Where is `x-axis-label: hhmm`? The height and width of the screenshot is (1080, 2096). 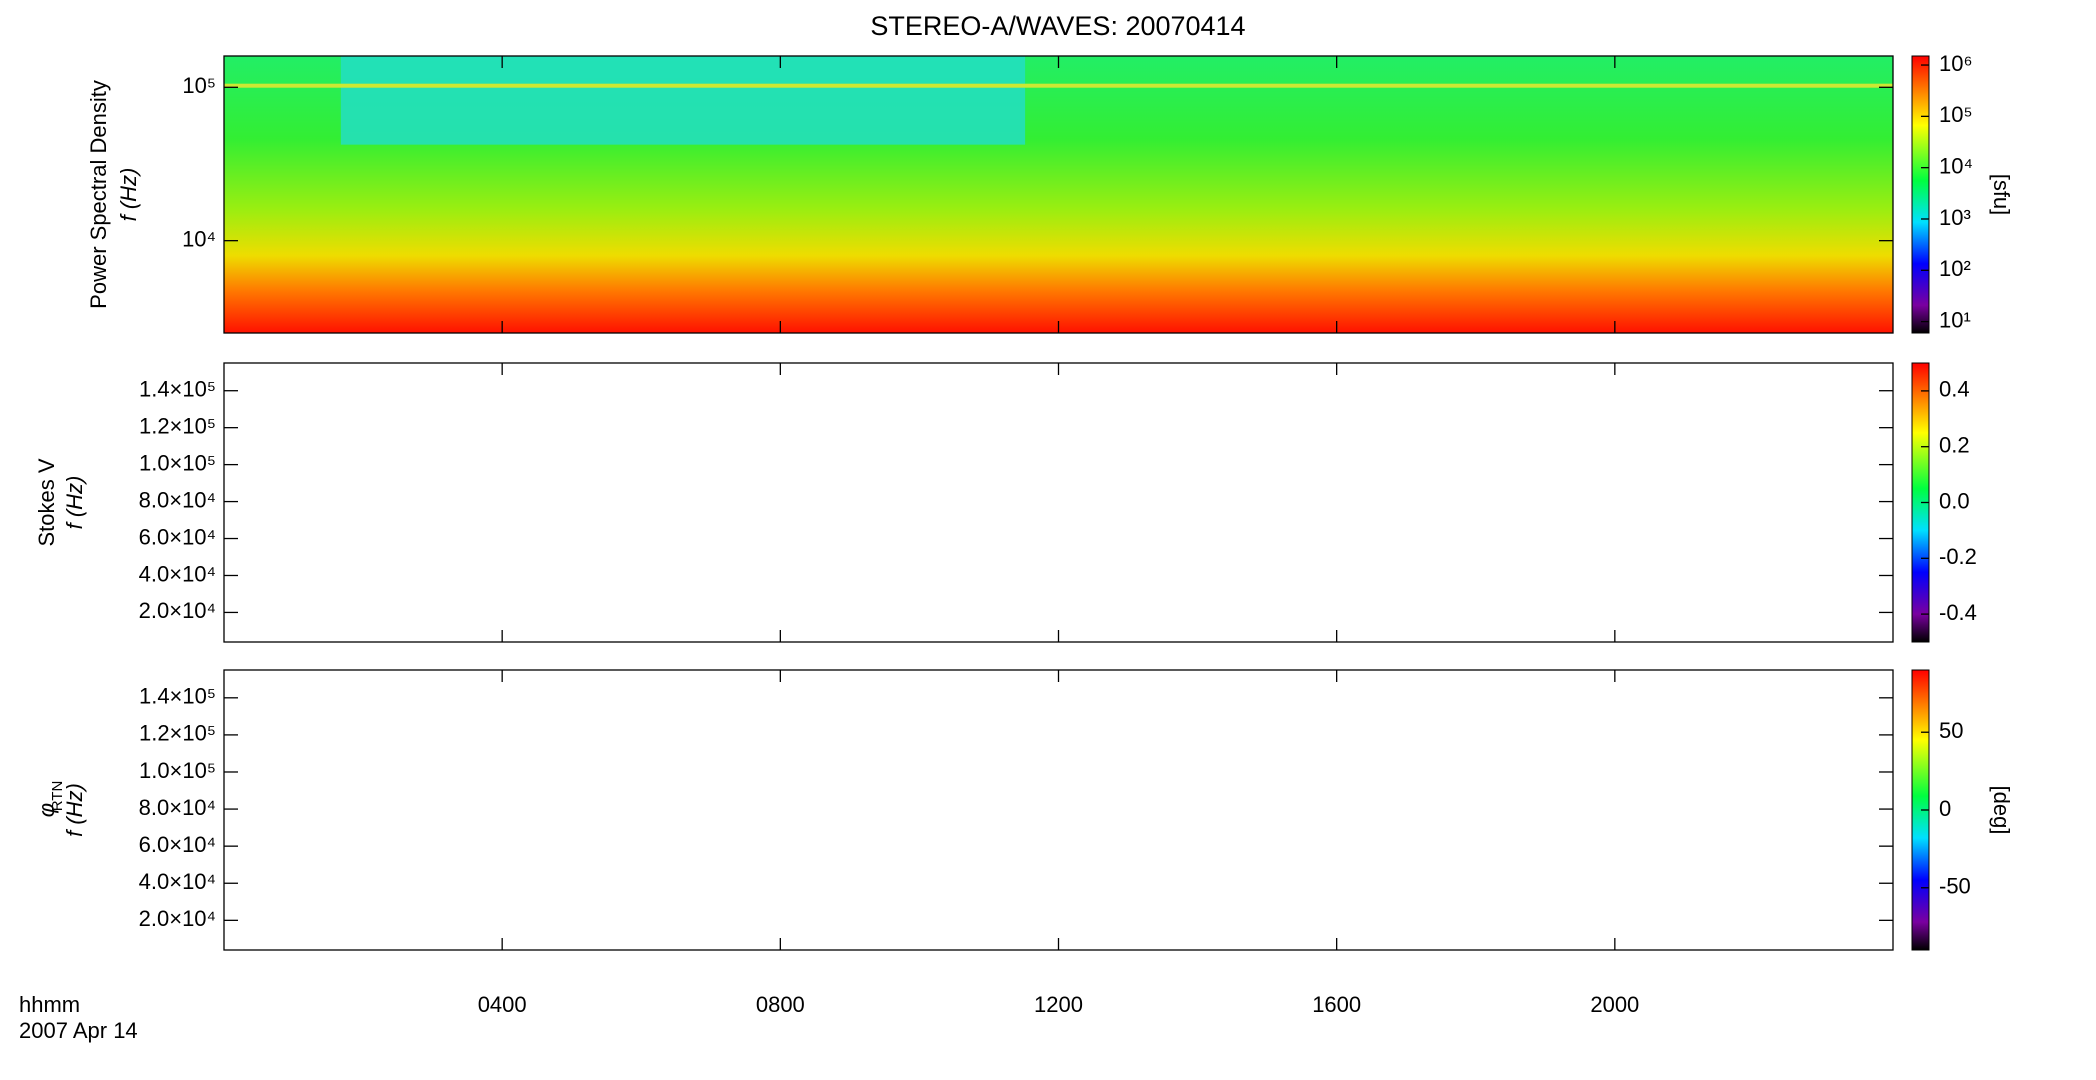 x-axis-label: hhmm is located at coordinates (49, 1004).